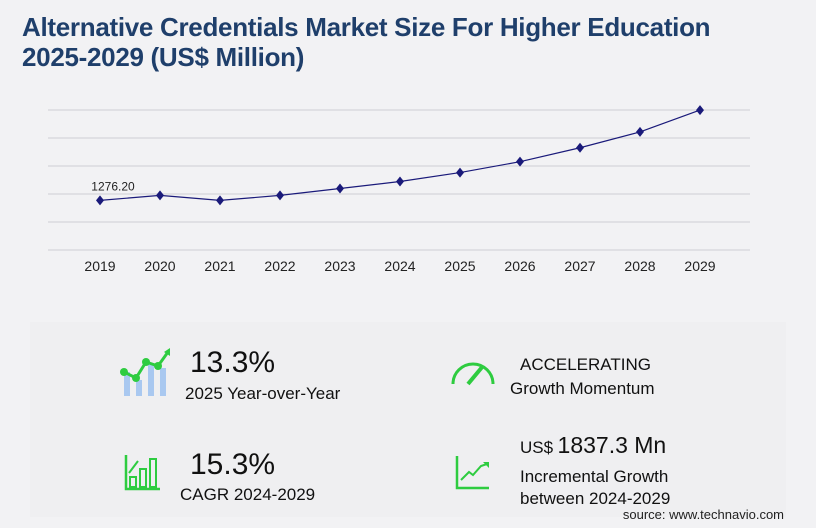 The height and width of the screenshot is (528, 816). Describe the element at coordinates (594, 476) in the screenshot. I see `incremental-label-1: Incremental Growth` at that location.